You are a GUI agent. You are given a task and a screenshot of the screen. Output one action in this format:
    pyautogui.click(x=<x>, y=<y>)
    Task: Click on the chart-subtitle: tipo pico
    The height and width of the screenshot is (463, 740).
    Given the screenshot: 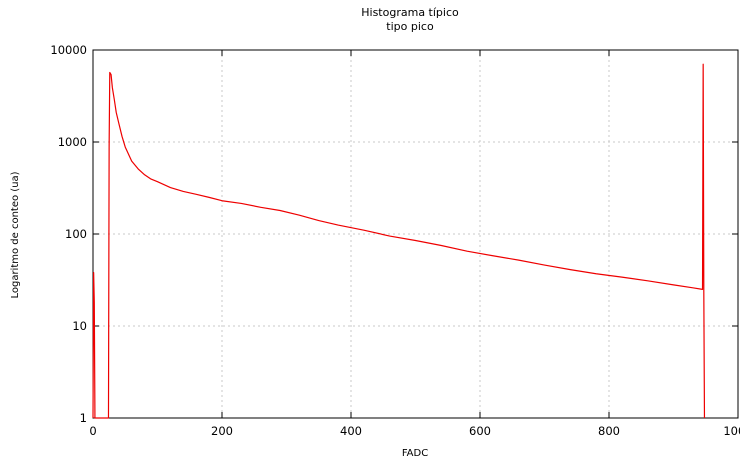 What is the action you would take?
    pyautogui.click(x=410, y=26)
    